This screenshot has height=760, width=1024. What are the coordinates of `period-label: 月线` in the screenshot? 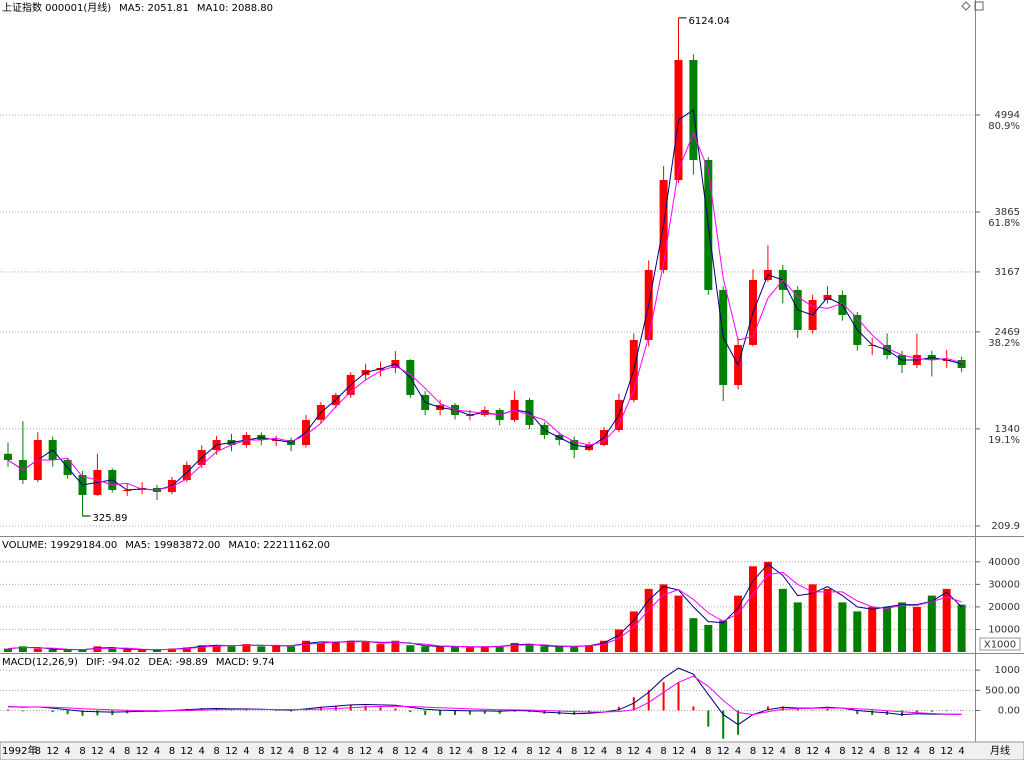 It's located at (1000, 750).